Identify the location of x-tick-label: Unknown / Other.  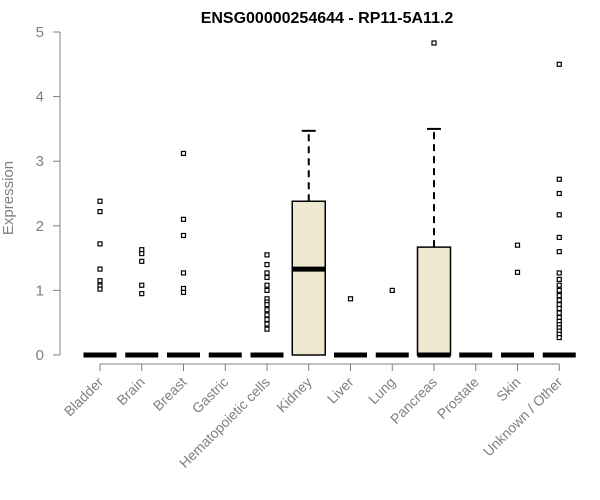
(523, 417).